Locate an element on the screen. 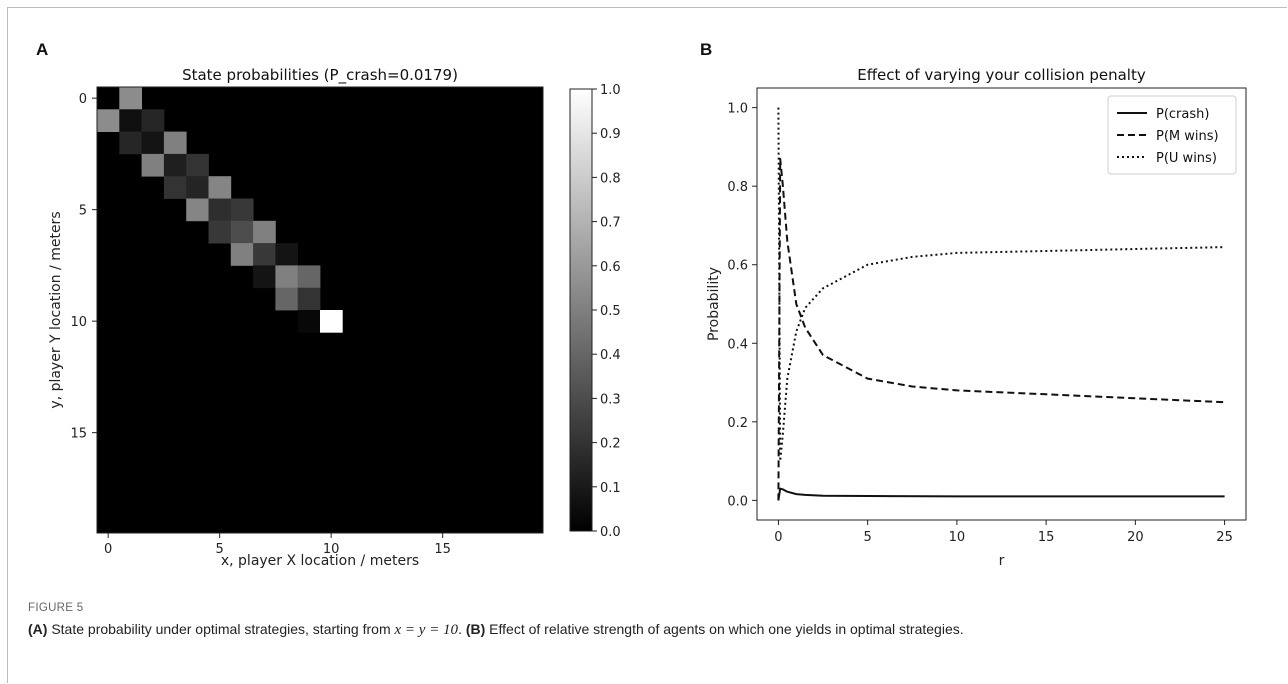 This screenshot has height=684, width=1288. colorbar-tick-label: 0.2 is located at coordinates (610, 444).